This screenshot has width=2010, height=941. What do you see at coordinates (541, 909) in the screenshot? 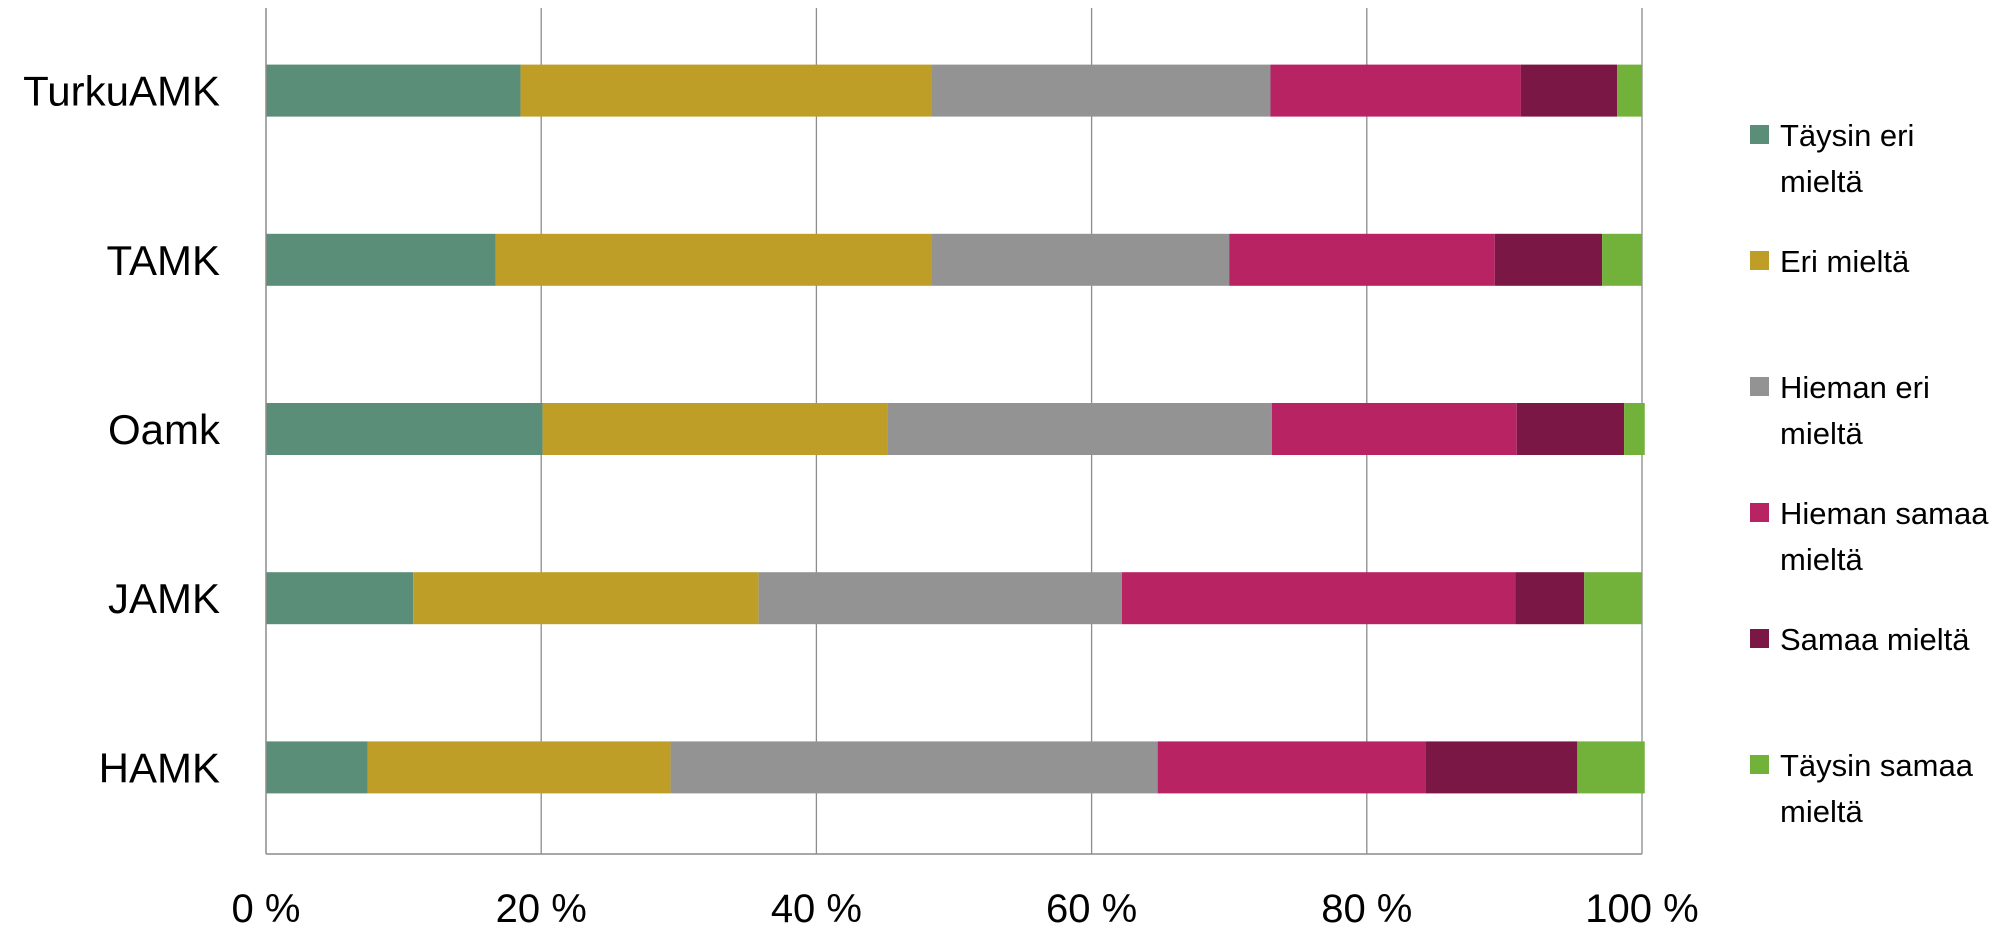
I see `x-tick-label: 20 %` at bounding box center [541, 909].